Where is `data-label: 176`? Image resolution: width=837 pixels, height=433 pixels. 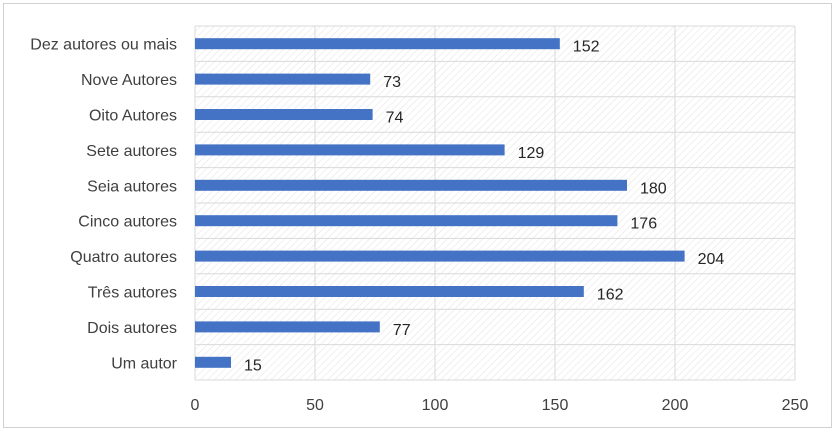 data-label: 176 is located at coordinates (643, 224).